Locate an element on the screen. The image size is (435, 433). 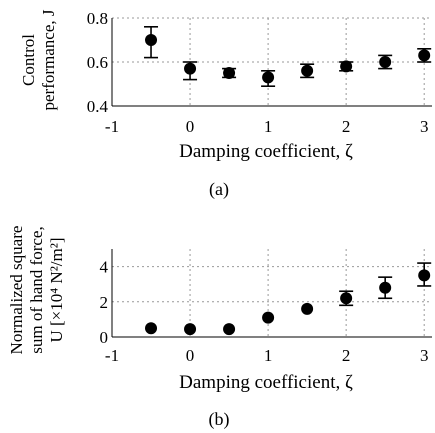
y-tick-label-a-1: 0.6 is located at coordinates (97, 62).